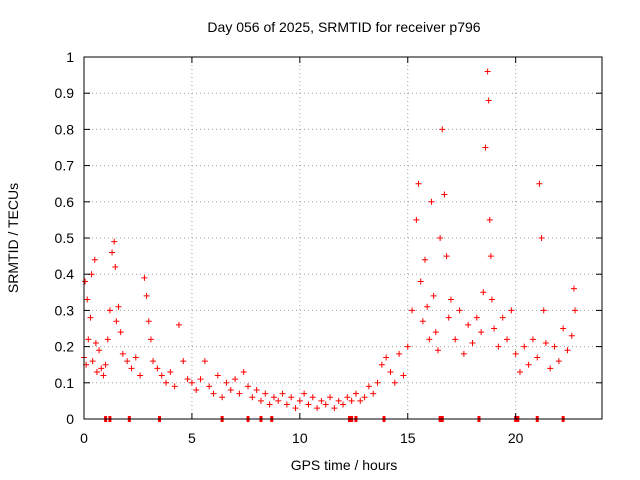  Describe the element at coordinates (13, 238) in the screenshot. I see `y-axis-label: SRMTID / TECUs` at that location.